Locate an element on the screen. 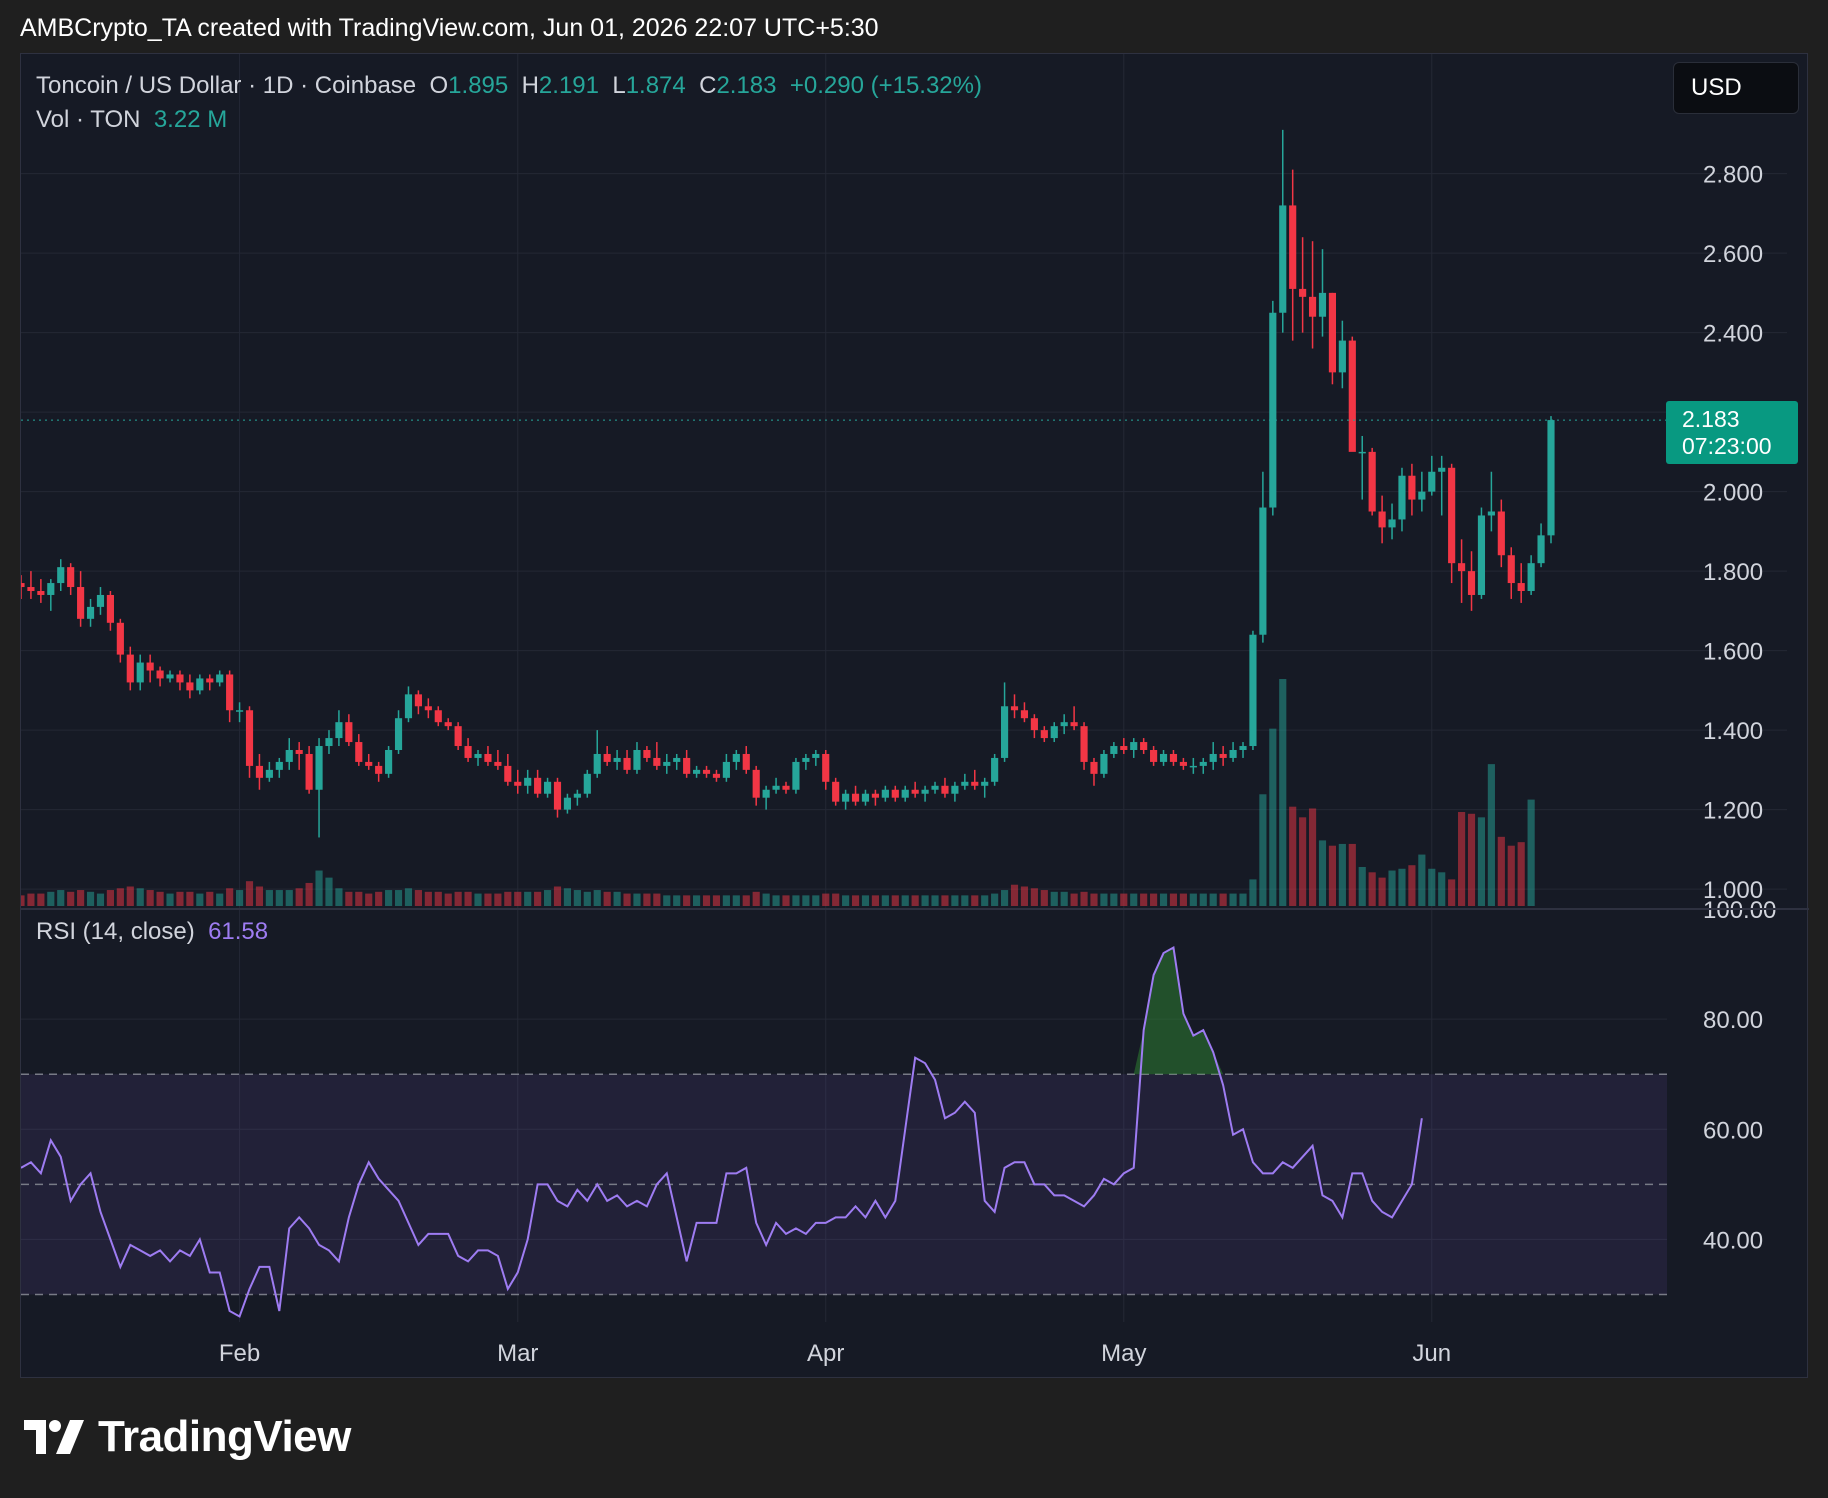 This screenshot has width=1828, height=1498. close-value: 2.183 is located at coordinates (746, 85).